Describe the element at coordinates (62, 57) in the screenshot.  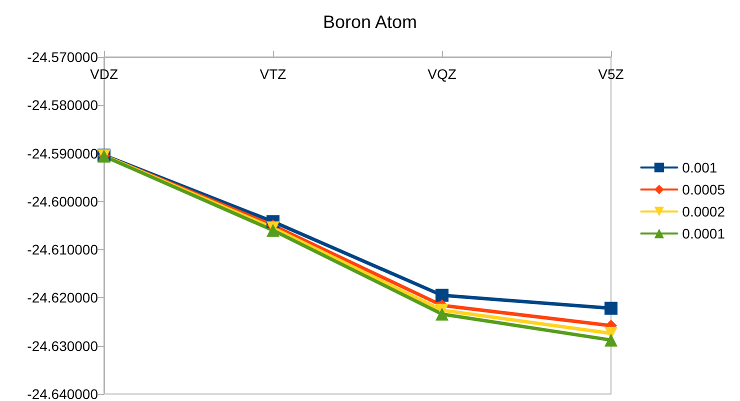
I see `y-tick-label: -24.570000` at that location.